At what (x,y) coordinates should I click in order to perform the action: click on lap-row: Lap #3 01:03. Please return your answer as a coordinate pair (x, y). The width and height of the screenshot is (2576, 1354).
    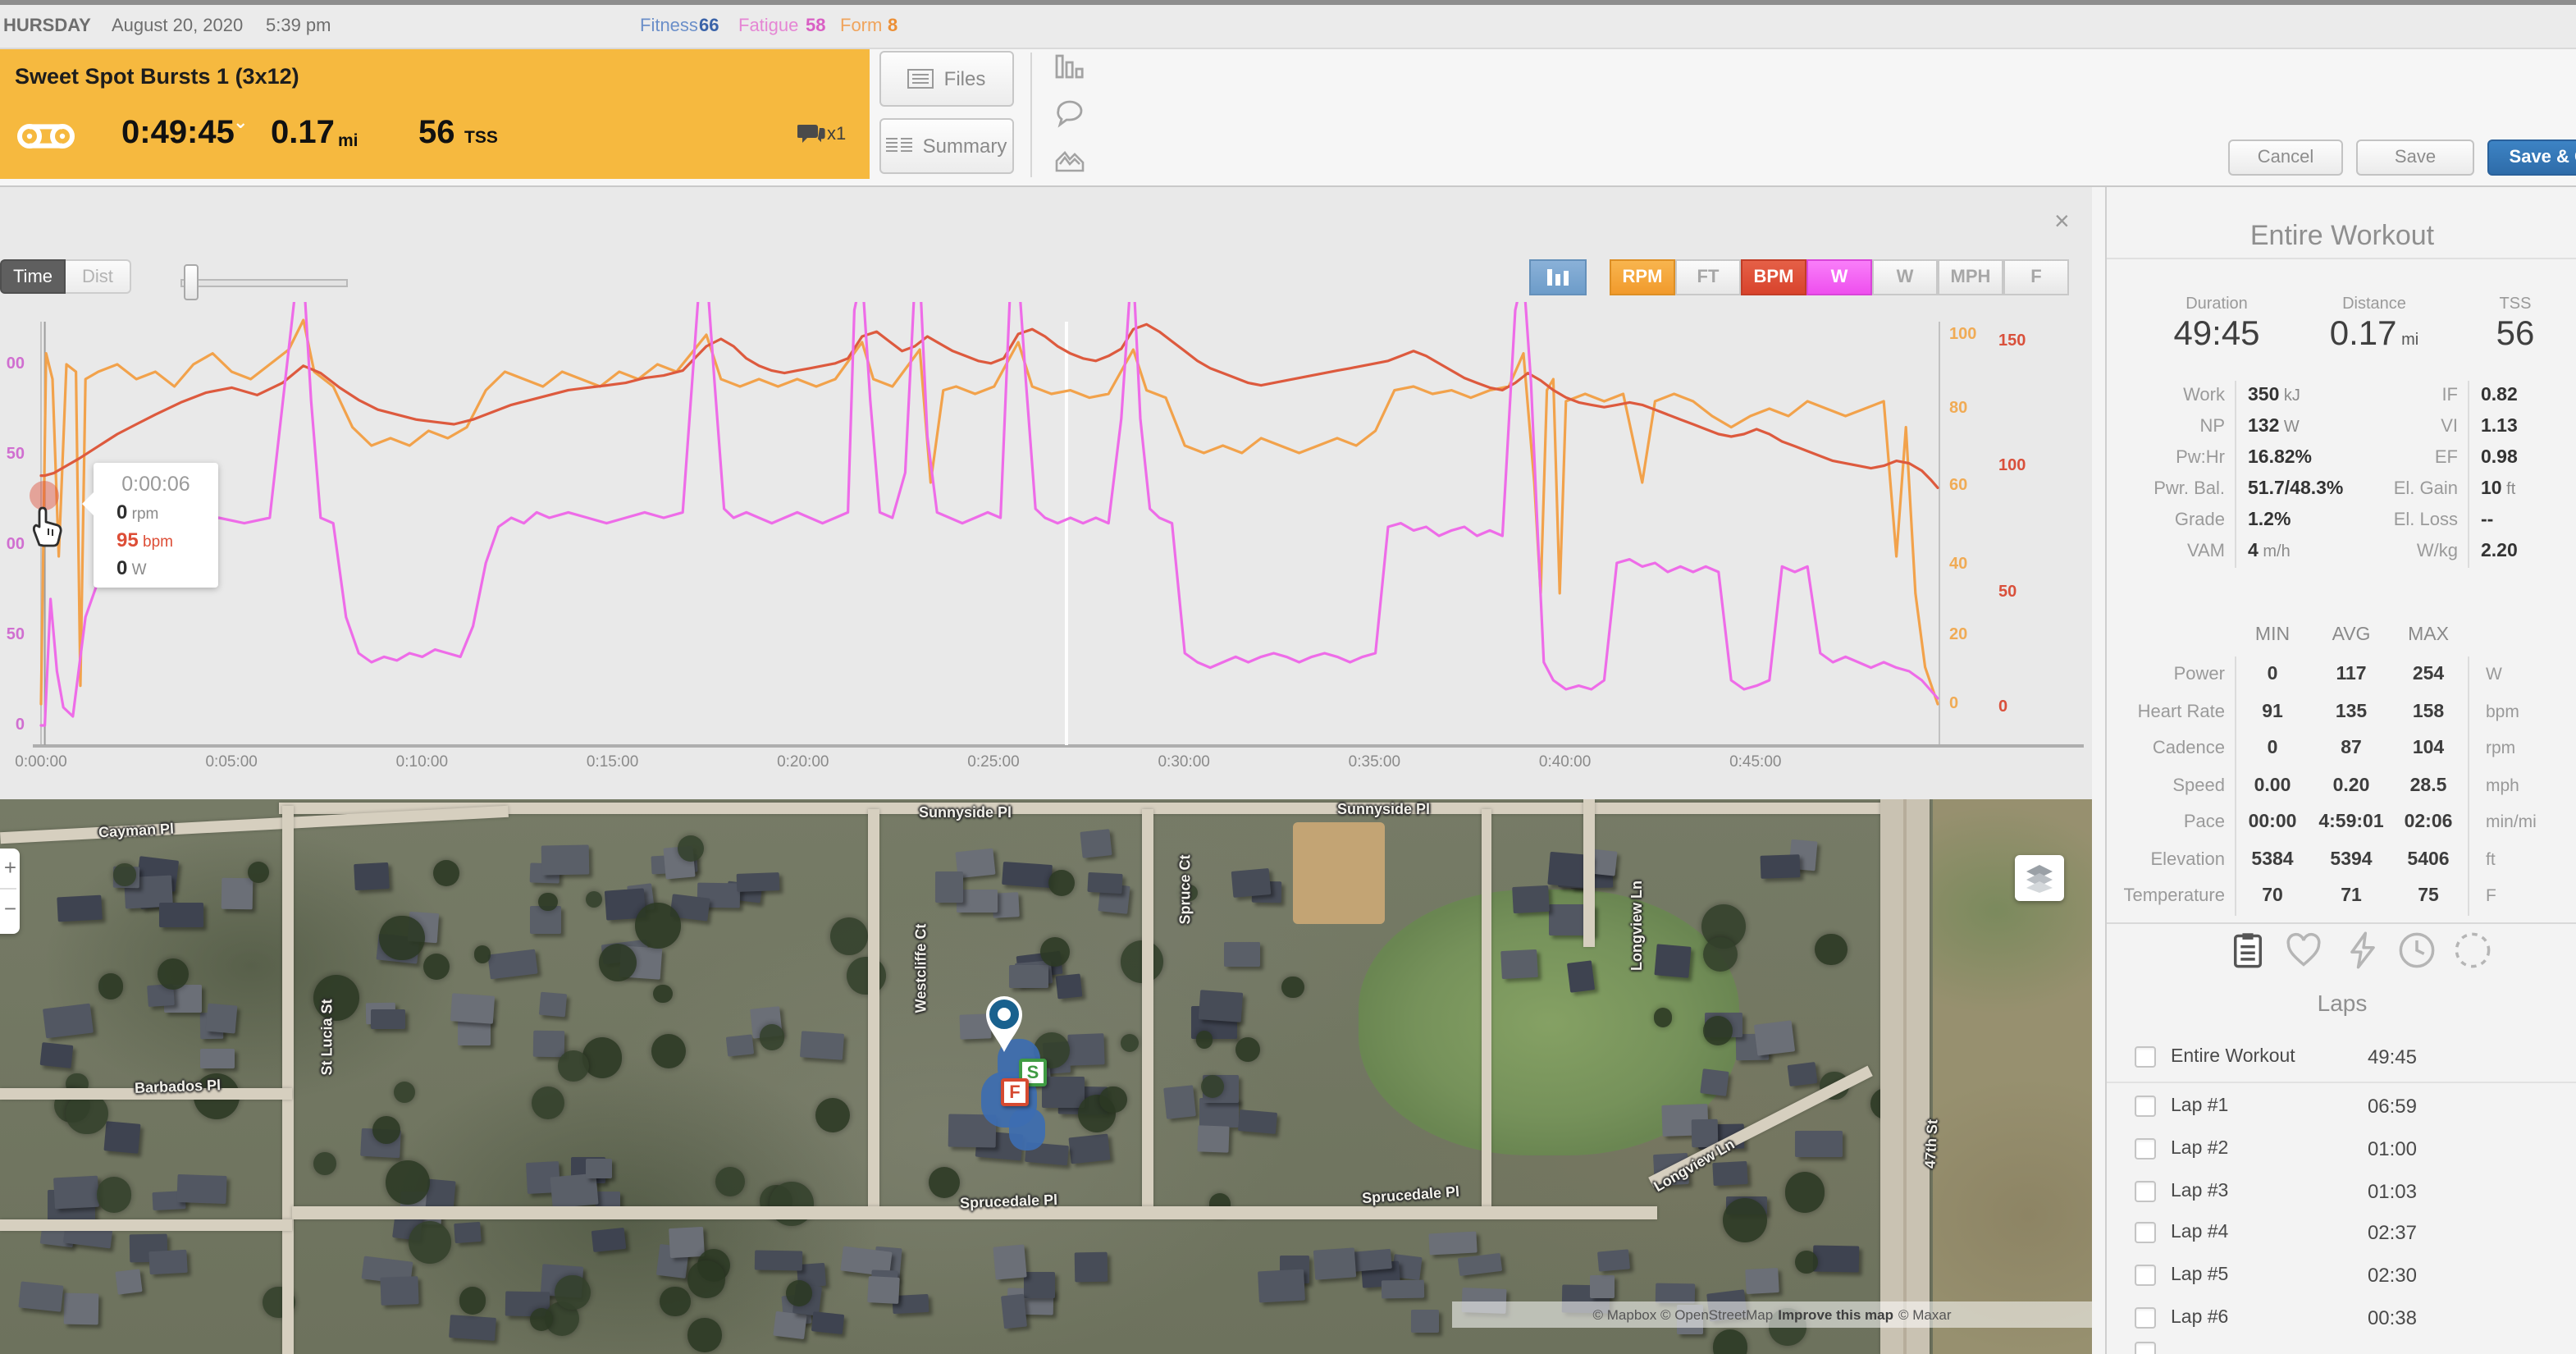
    Looking at the image, I should click on (2342, 1191).